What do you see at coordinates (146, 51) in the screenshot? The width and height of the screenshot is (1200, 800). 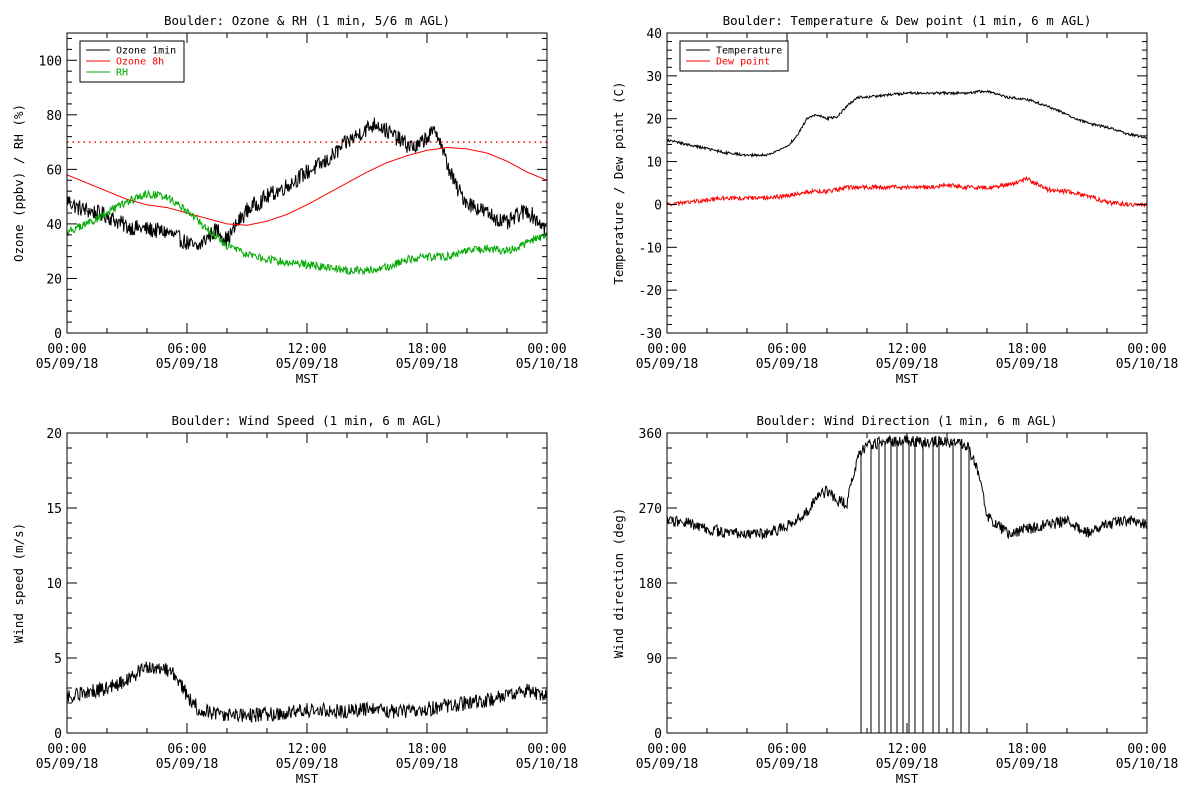 I see `legend-label: Ozone 1min` at bounding box center [146, 51].